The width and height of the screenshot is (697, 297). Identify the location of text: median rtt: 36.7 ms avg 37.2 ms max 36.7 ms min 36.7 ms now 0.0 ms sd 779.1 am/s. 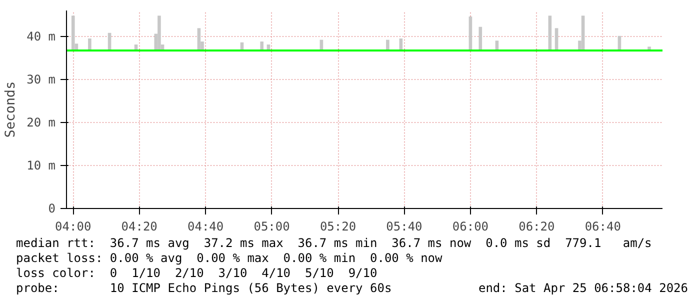
(334, 243).